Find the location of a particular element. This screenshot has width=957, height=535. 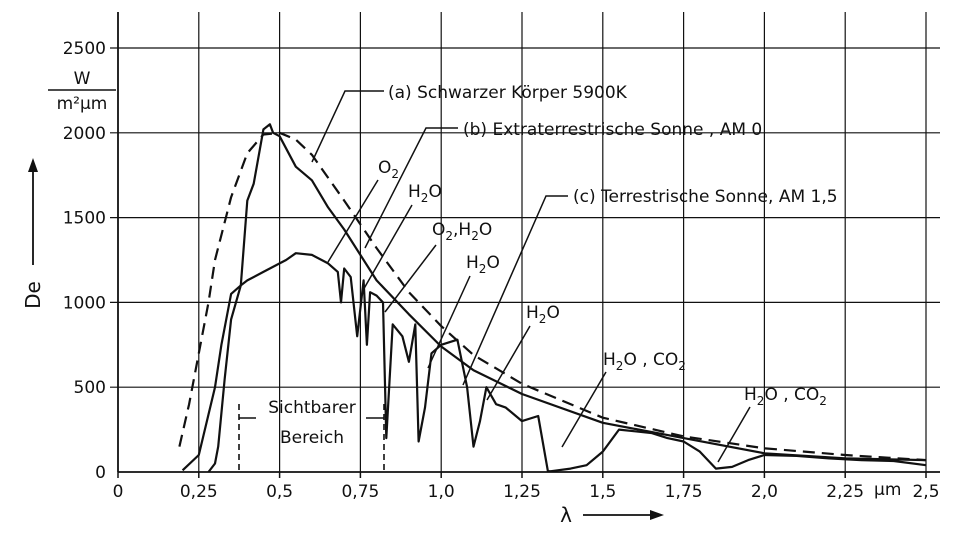

x-tick-label: 0,25 is located at coordinates (199, 492).